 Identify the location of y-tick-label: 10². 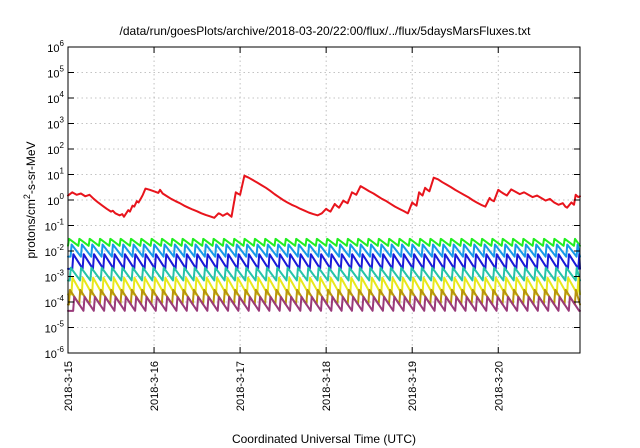
(55, 149).